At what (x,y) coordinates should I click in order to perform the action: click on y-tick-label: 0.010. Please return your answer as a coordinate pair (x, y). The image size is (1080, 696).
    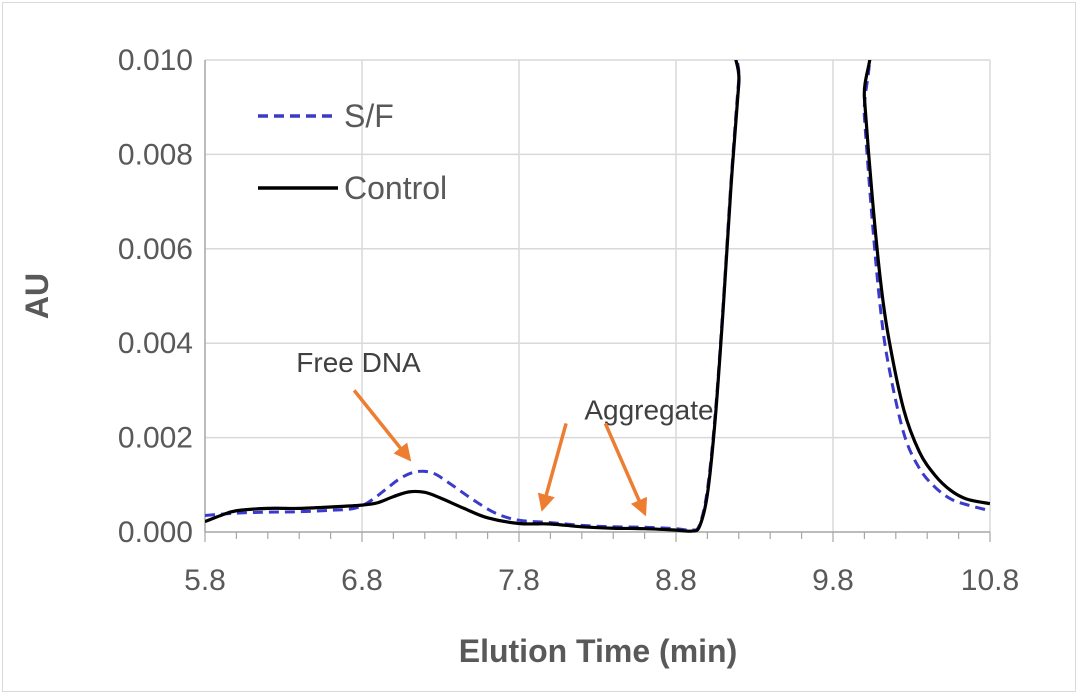
    Looking at the image, I should click on (155, 60).